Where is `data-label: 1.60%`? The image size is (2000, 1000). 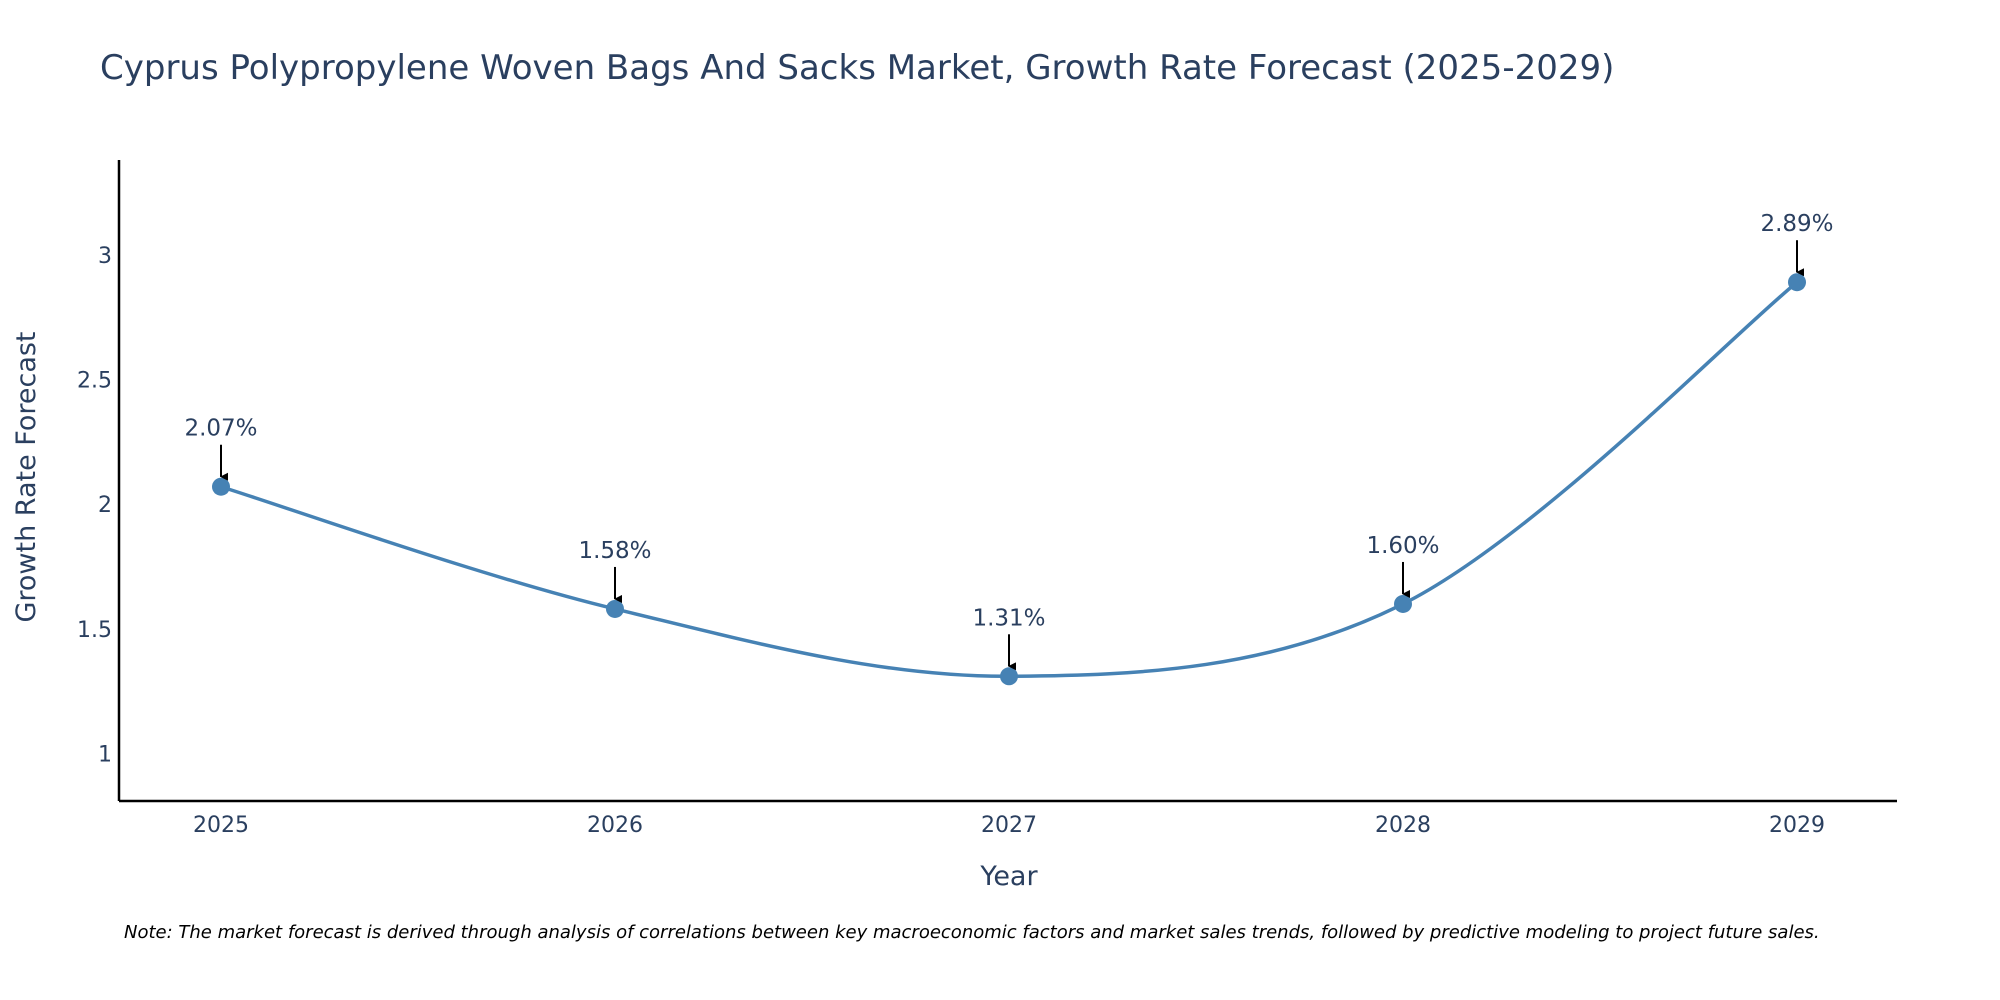
data-label: 1.60% is located at coordinates (1402, 546).